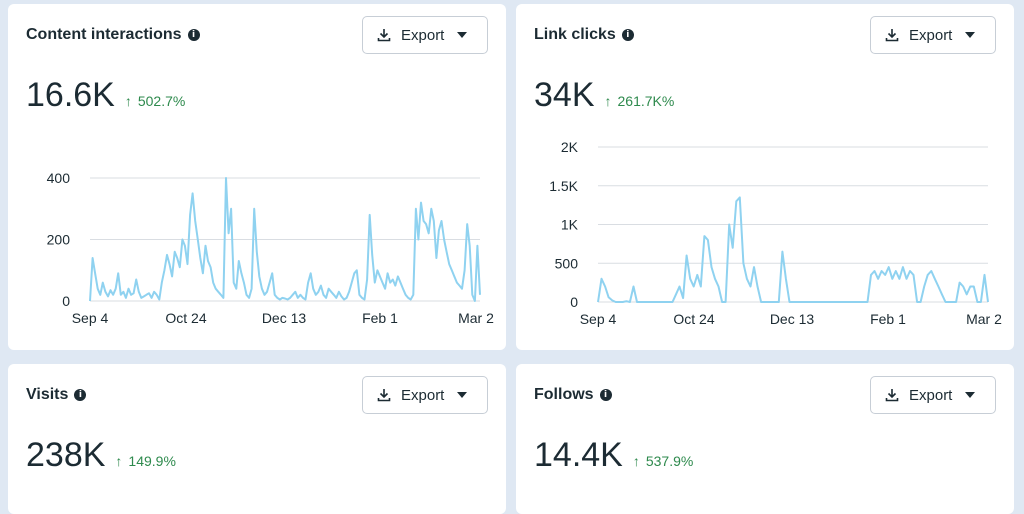 The width and height of the screenshot is (1024, 514). What do you see at coordinates (567, 263) in the screenshot?
I see `y-tick-label: 500` at bounding box center [567, 263].